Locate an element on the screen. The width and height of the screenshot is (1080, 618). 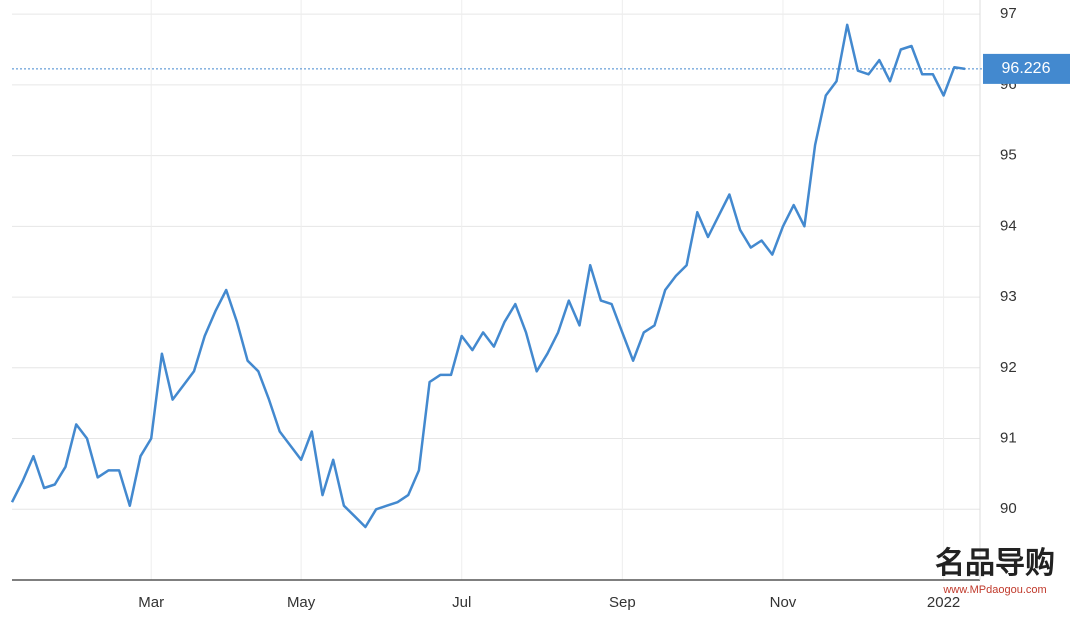
current-value-label: 96.226 is located at coordinates (1026, 68).